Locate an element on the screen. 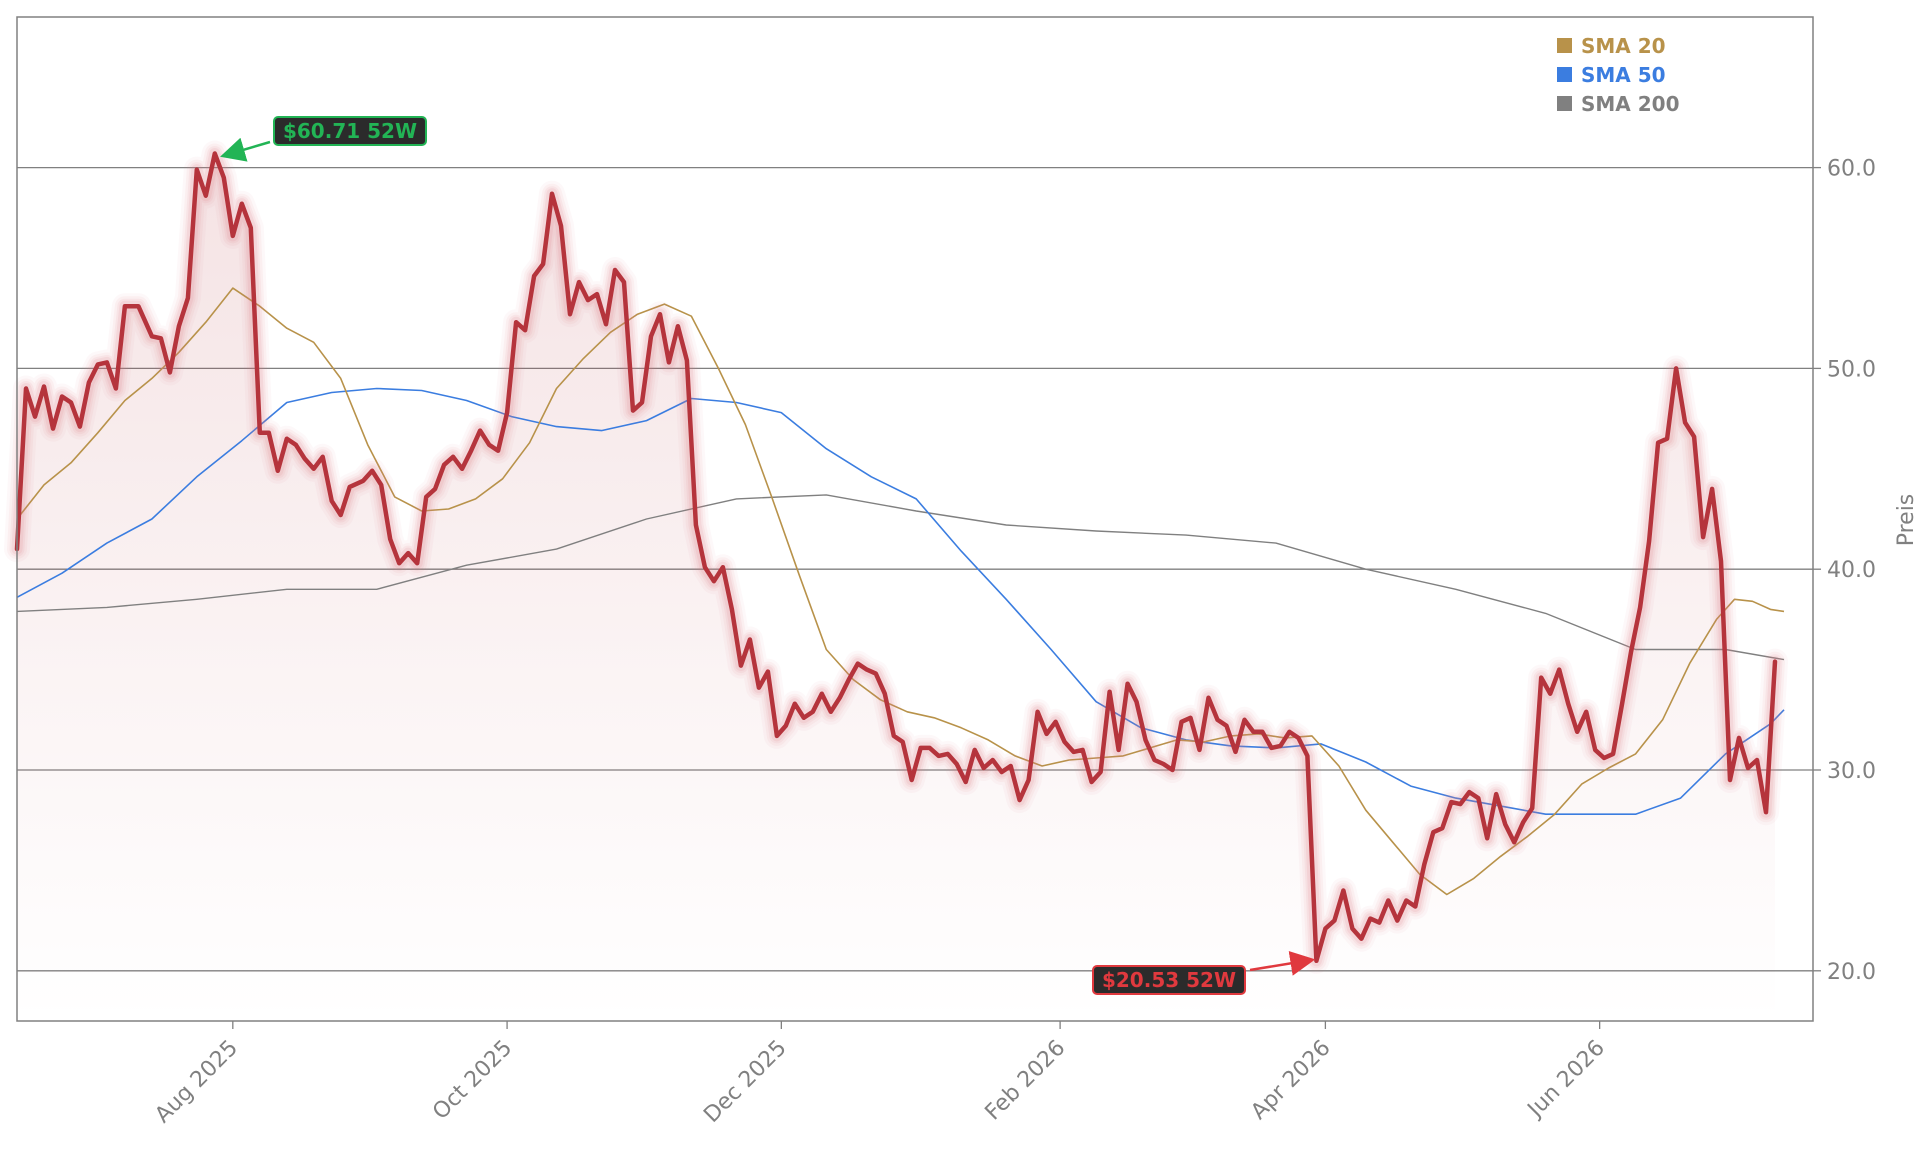 The height and width of the screenshot is (1151, 1929). x-tick-label: Dec 2025 is located at coordinates (745, 1082).